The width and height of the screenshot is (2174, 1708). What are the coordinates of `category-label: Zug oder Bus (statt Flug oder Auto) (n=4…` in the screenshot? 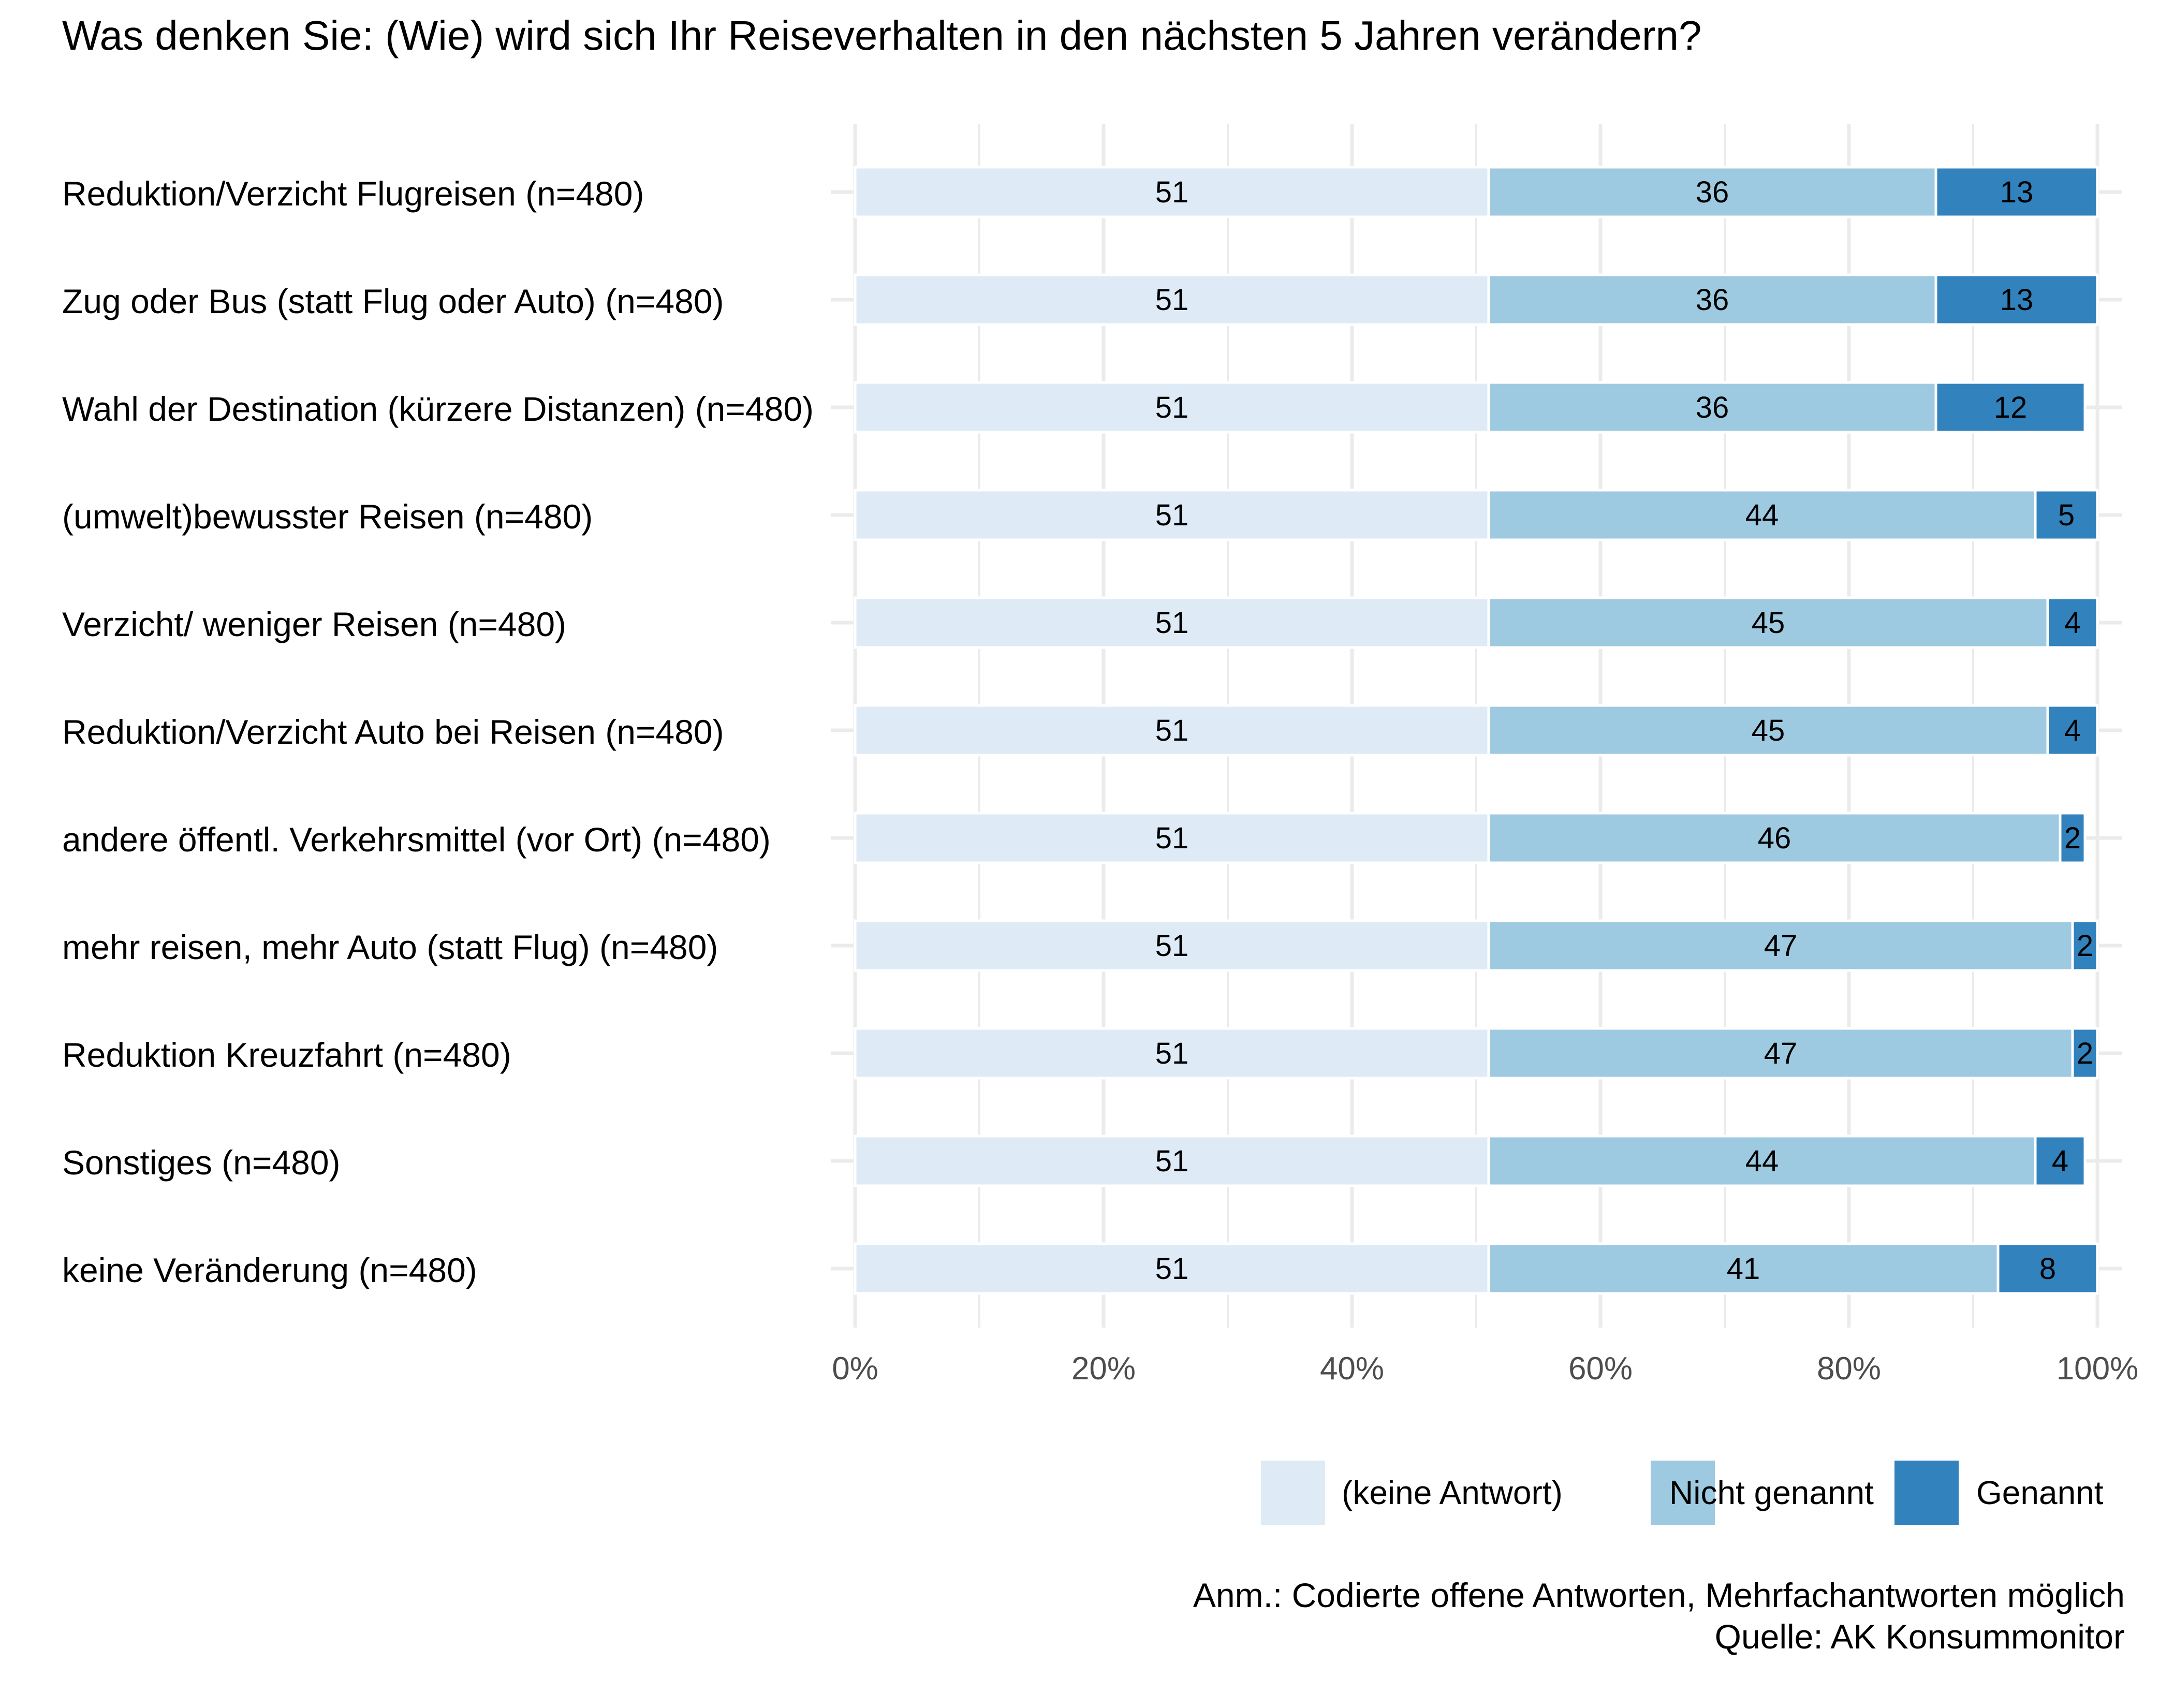 It's located at (393, 301).